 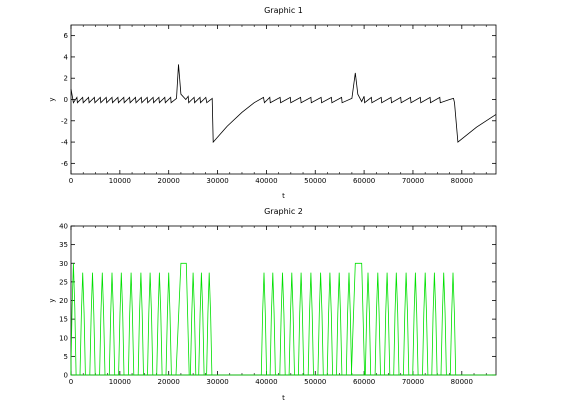 I want to click on y-tick-label: -4, so click(x=65, y=143).